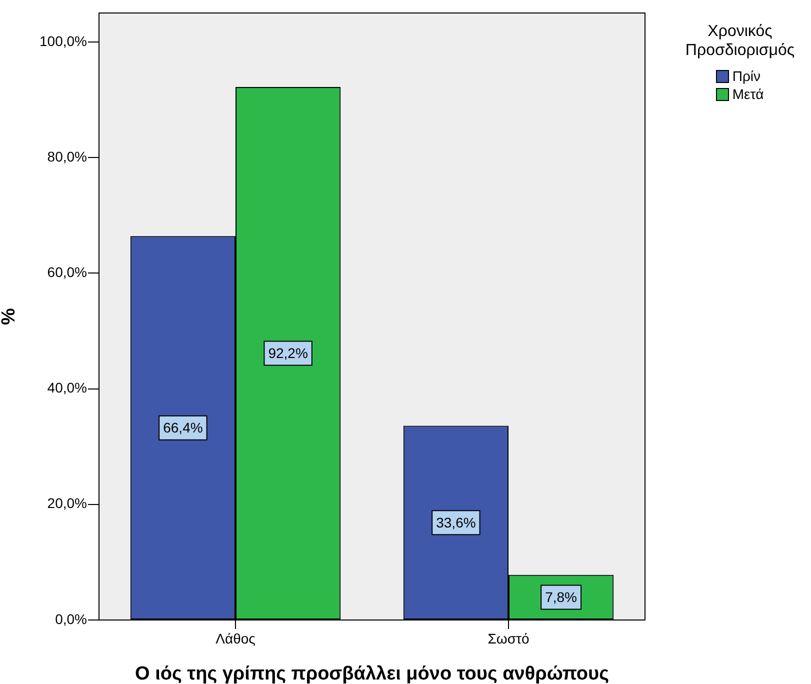 The image size is (811, 684). What do you see at coordinates (10, 316) in the screenshot?
I see `y-axis-title: %` at bounding box center [10, 316].